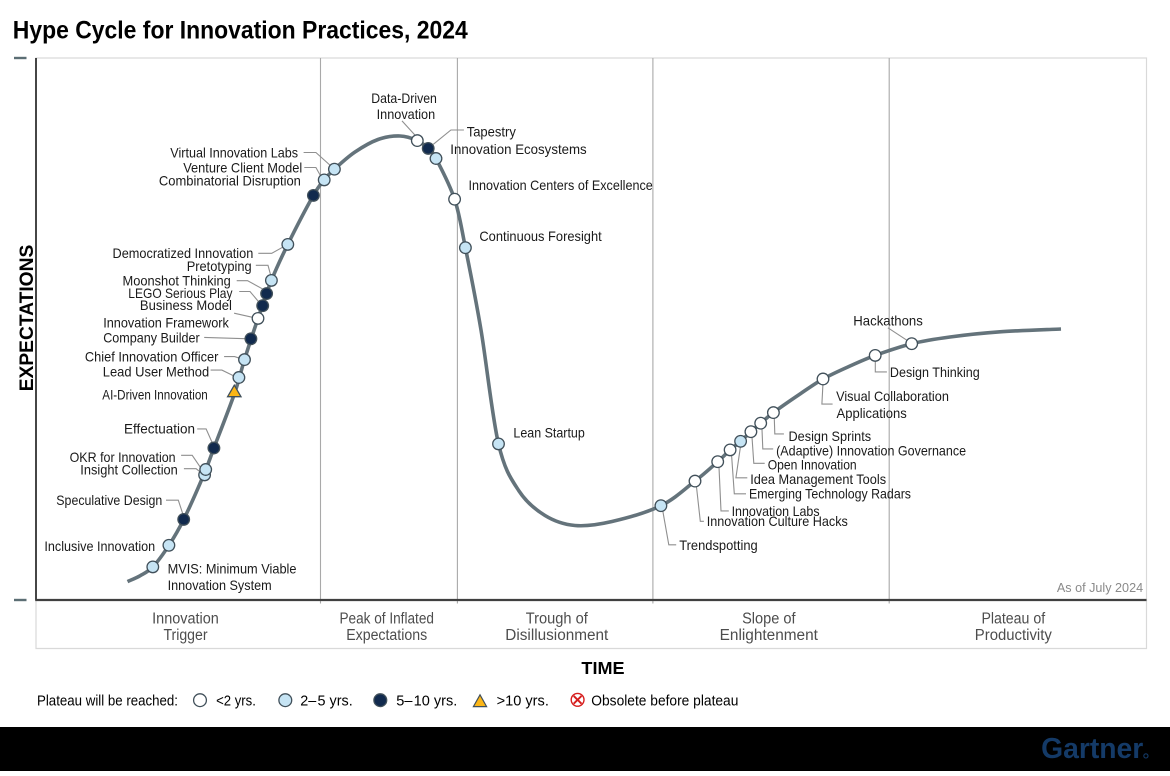 Image resolution: width=1170 pixels, height=776 pixels. What do you see at coordinates (177, 281) in the screenshot?
I see `svg-text: Moonshot Thinking` at bounding box center [177, 281].